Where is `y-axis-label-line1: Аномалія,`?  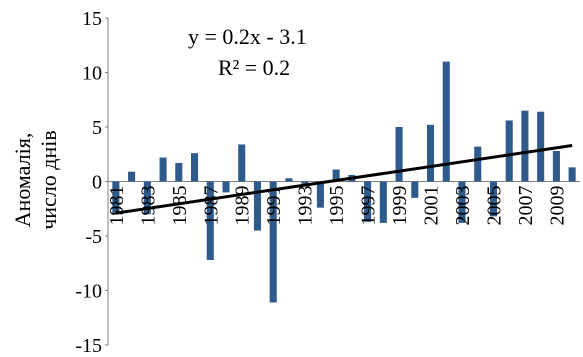 y-axis-label-line1: Аномалія, is located at coordinates (22, 180).